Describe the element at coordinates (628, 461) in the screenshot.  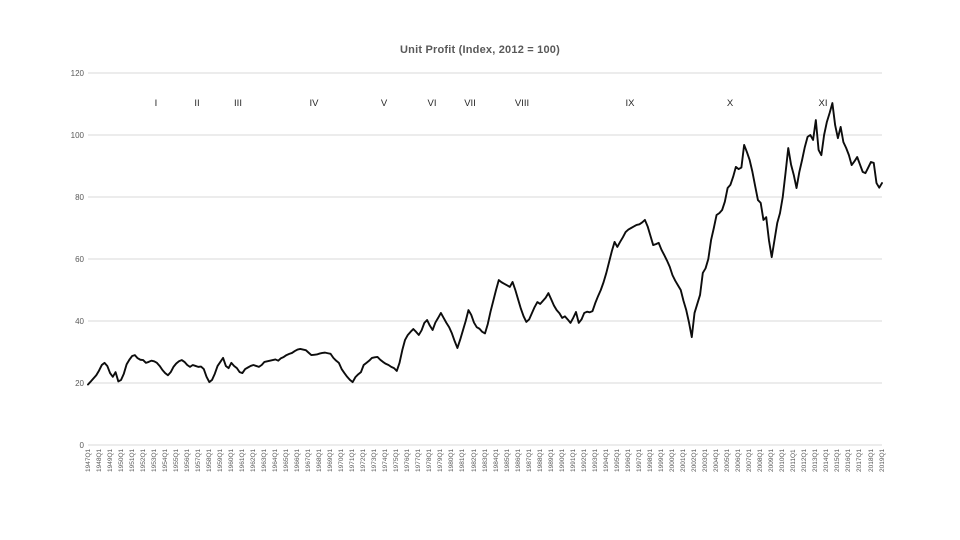
I see `x-tick-label: 1996Q1` at that location.